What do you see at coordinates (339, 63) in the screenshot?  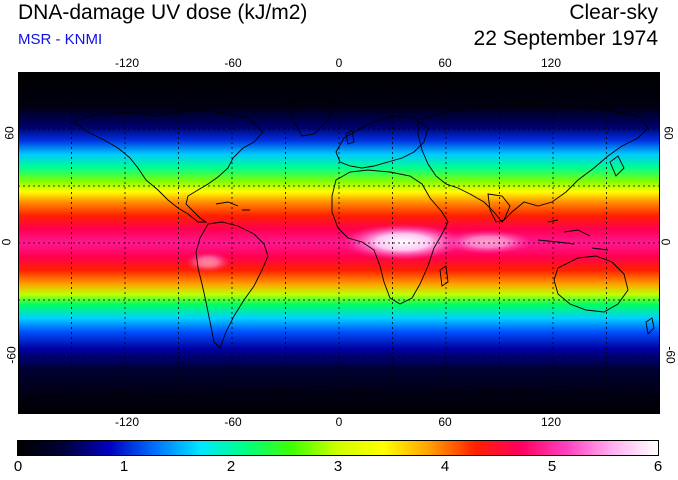 I see `lon-tick-top: 0` at bounding box center [339, 63].